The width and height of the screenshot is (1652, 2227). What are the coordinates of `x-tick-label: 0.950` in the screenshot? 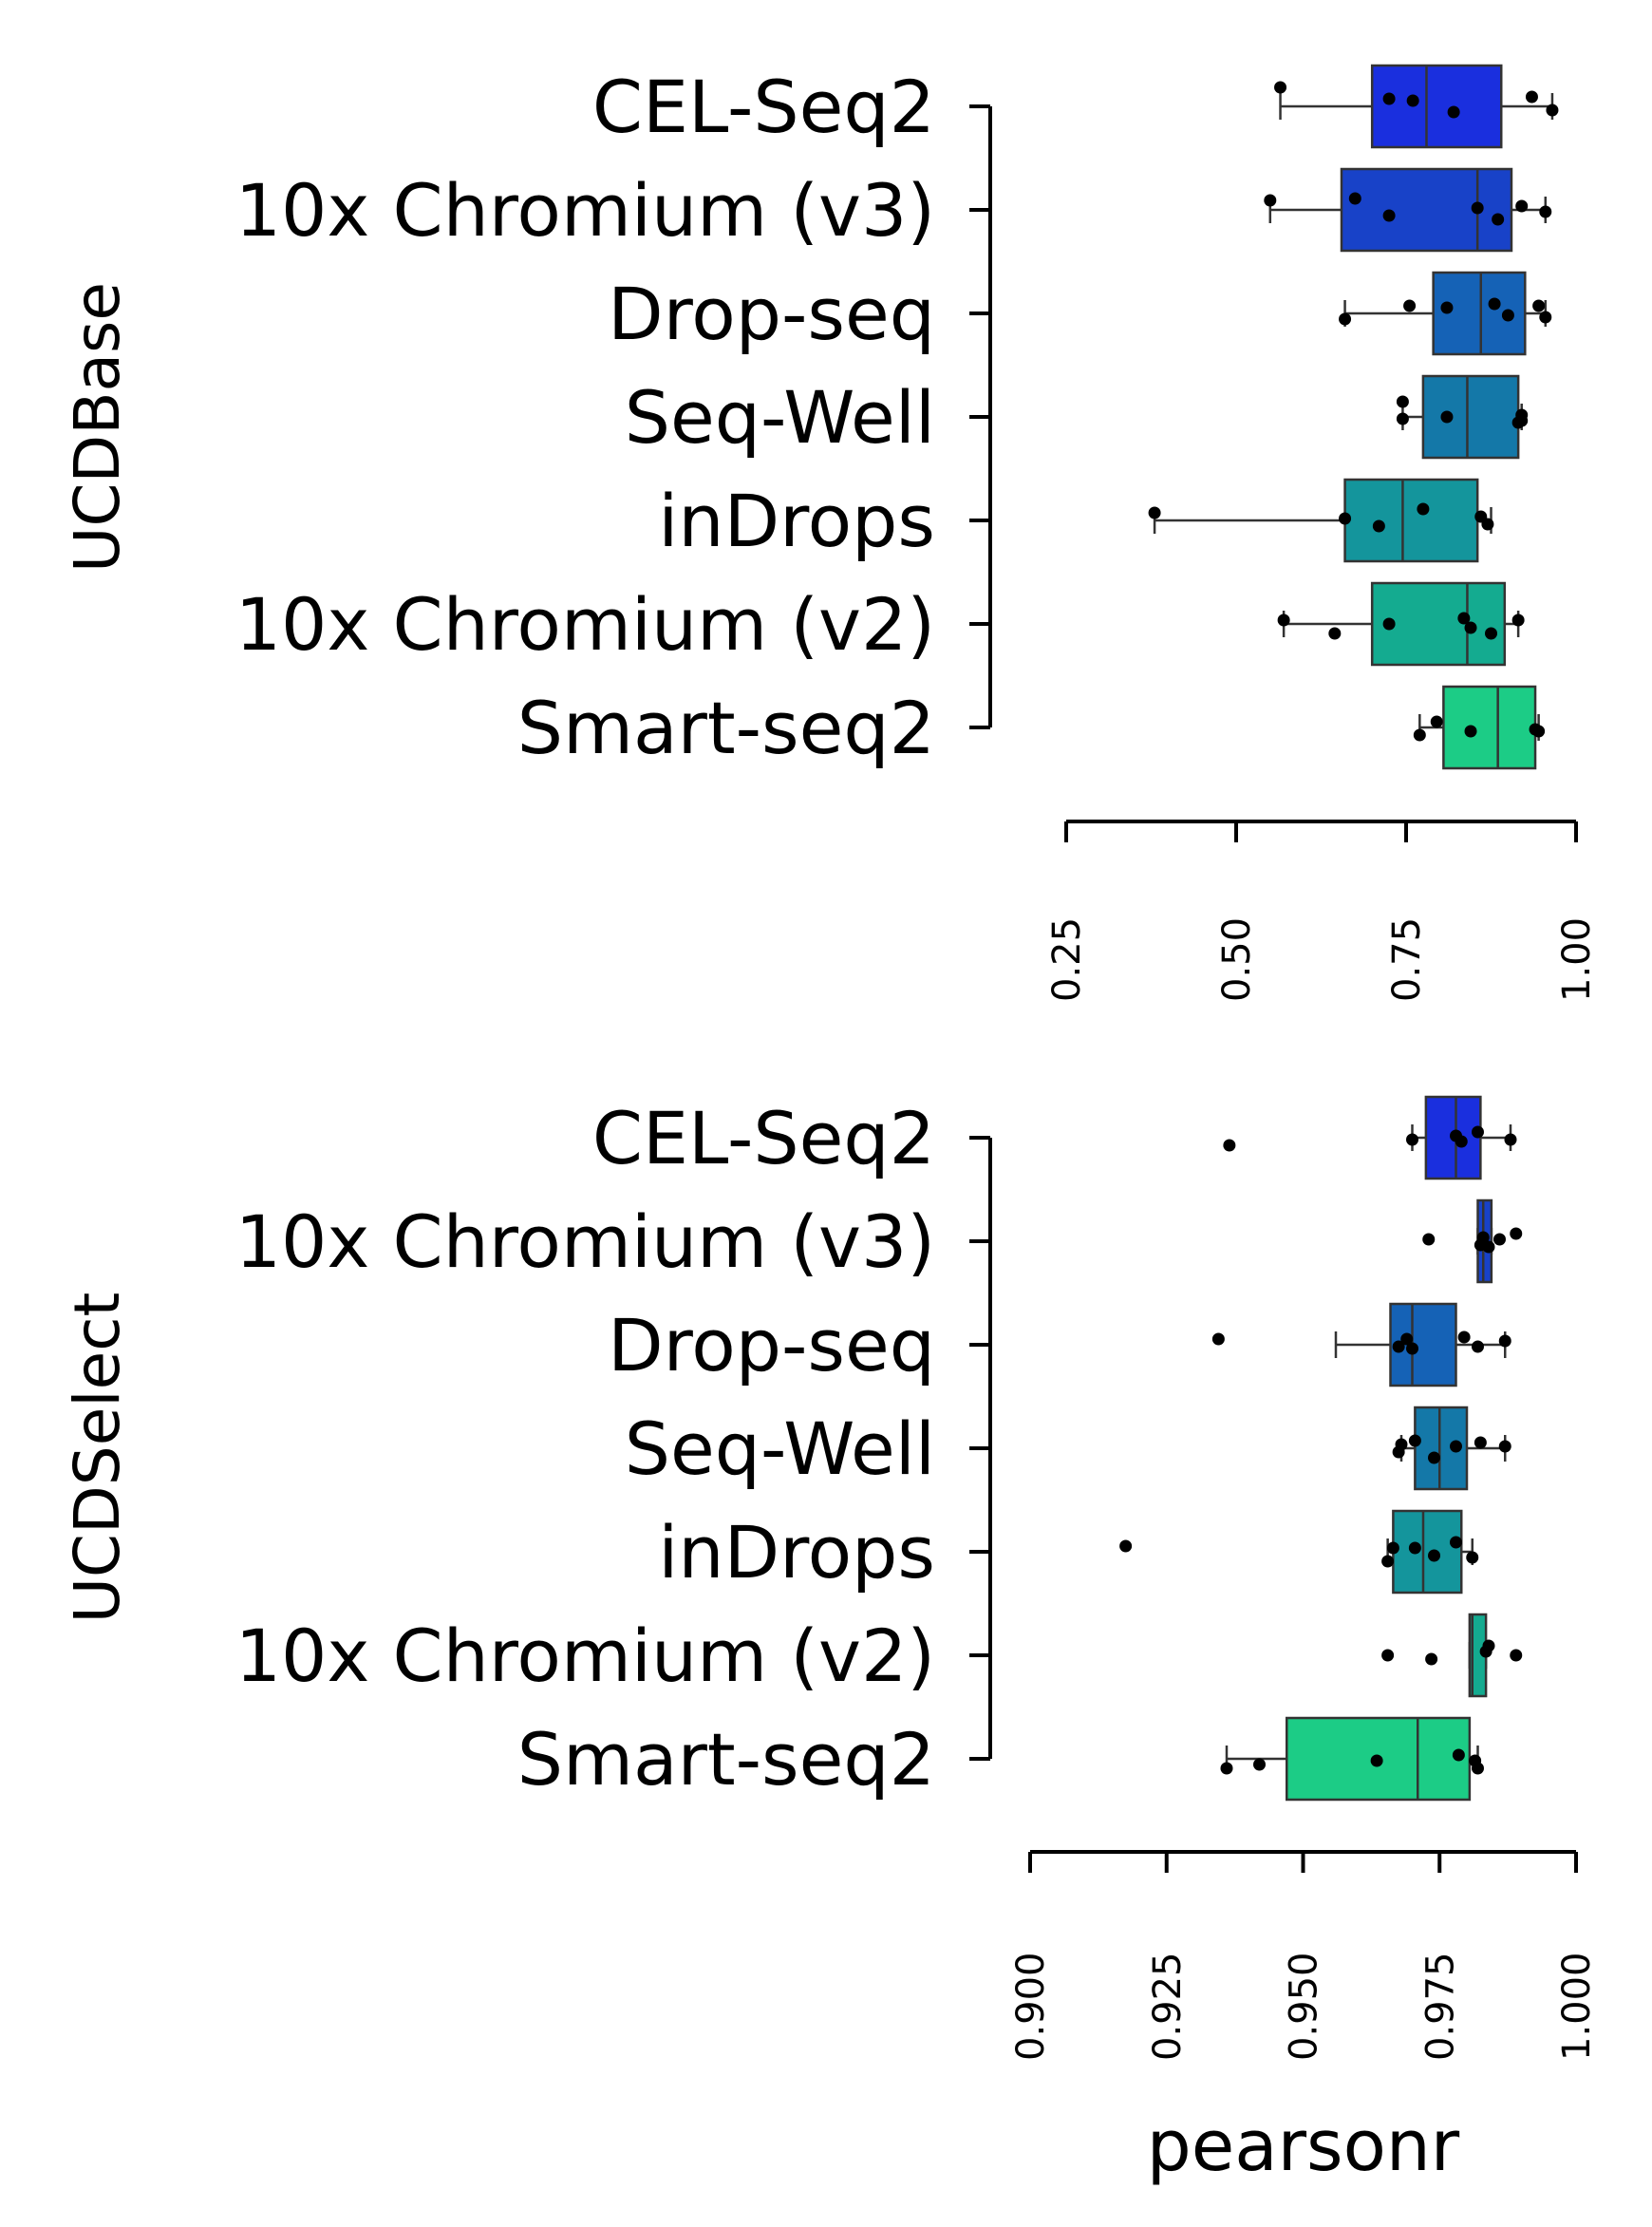 It's located at (1304, 2006).